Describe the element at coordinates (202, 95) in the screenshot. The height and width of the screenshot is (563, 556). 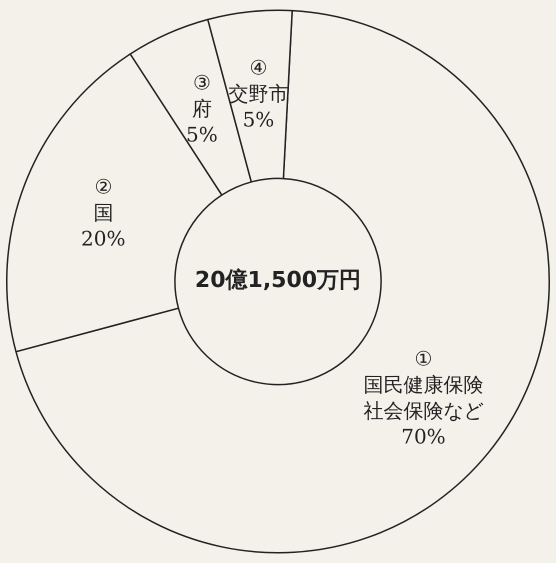
I see `slice-label: ③ 府` at that location.